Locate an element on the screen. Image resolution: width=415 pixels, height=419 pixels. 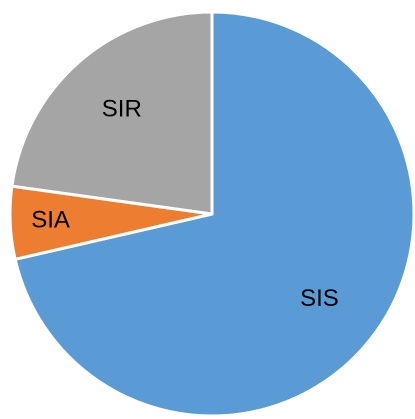
slice-label: SIA is located at coordinates (50, 219).